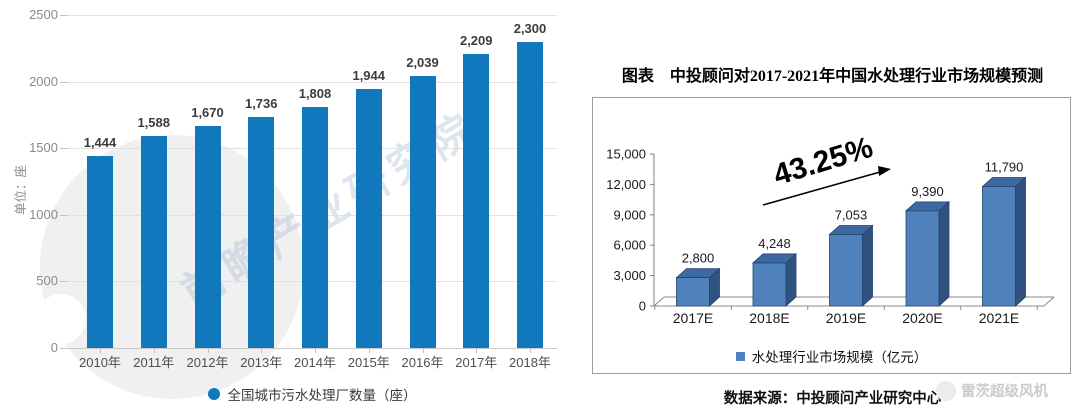  What do you see at coordinates (626, 184) in the screenshot?
I see `y-tick-label: 12,000` at bounding box center [626, 184].